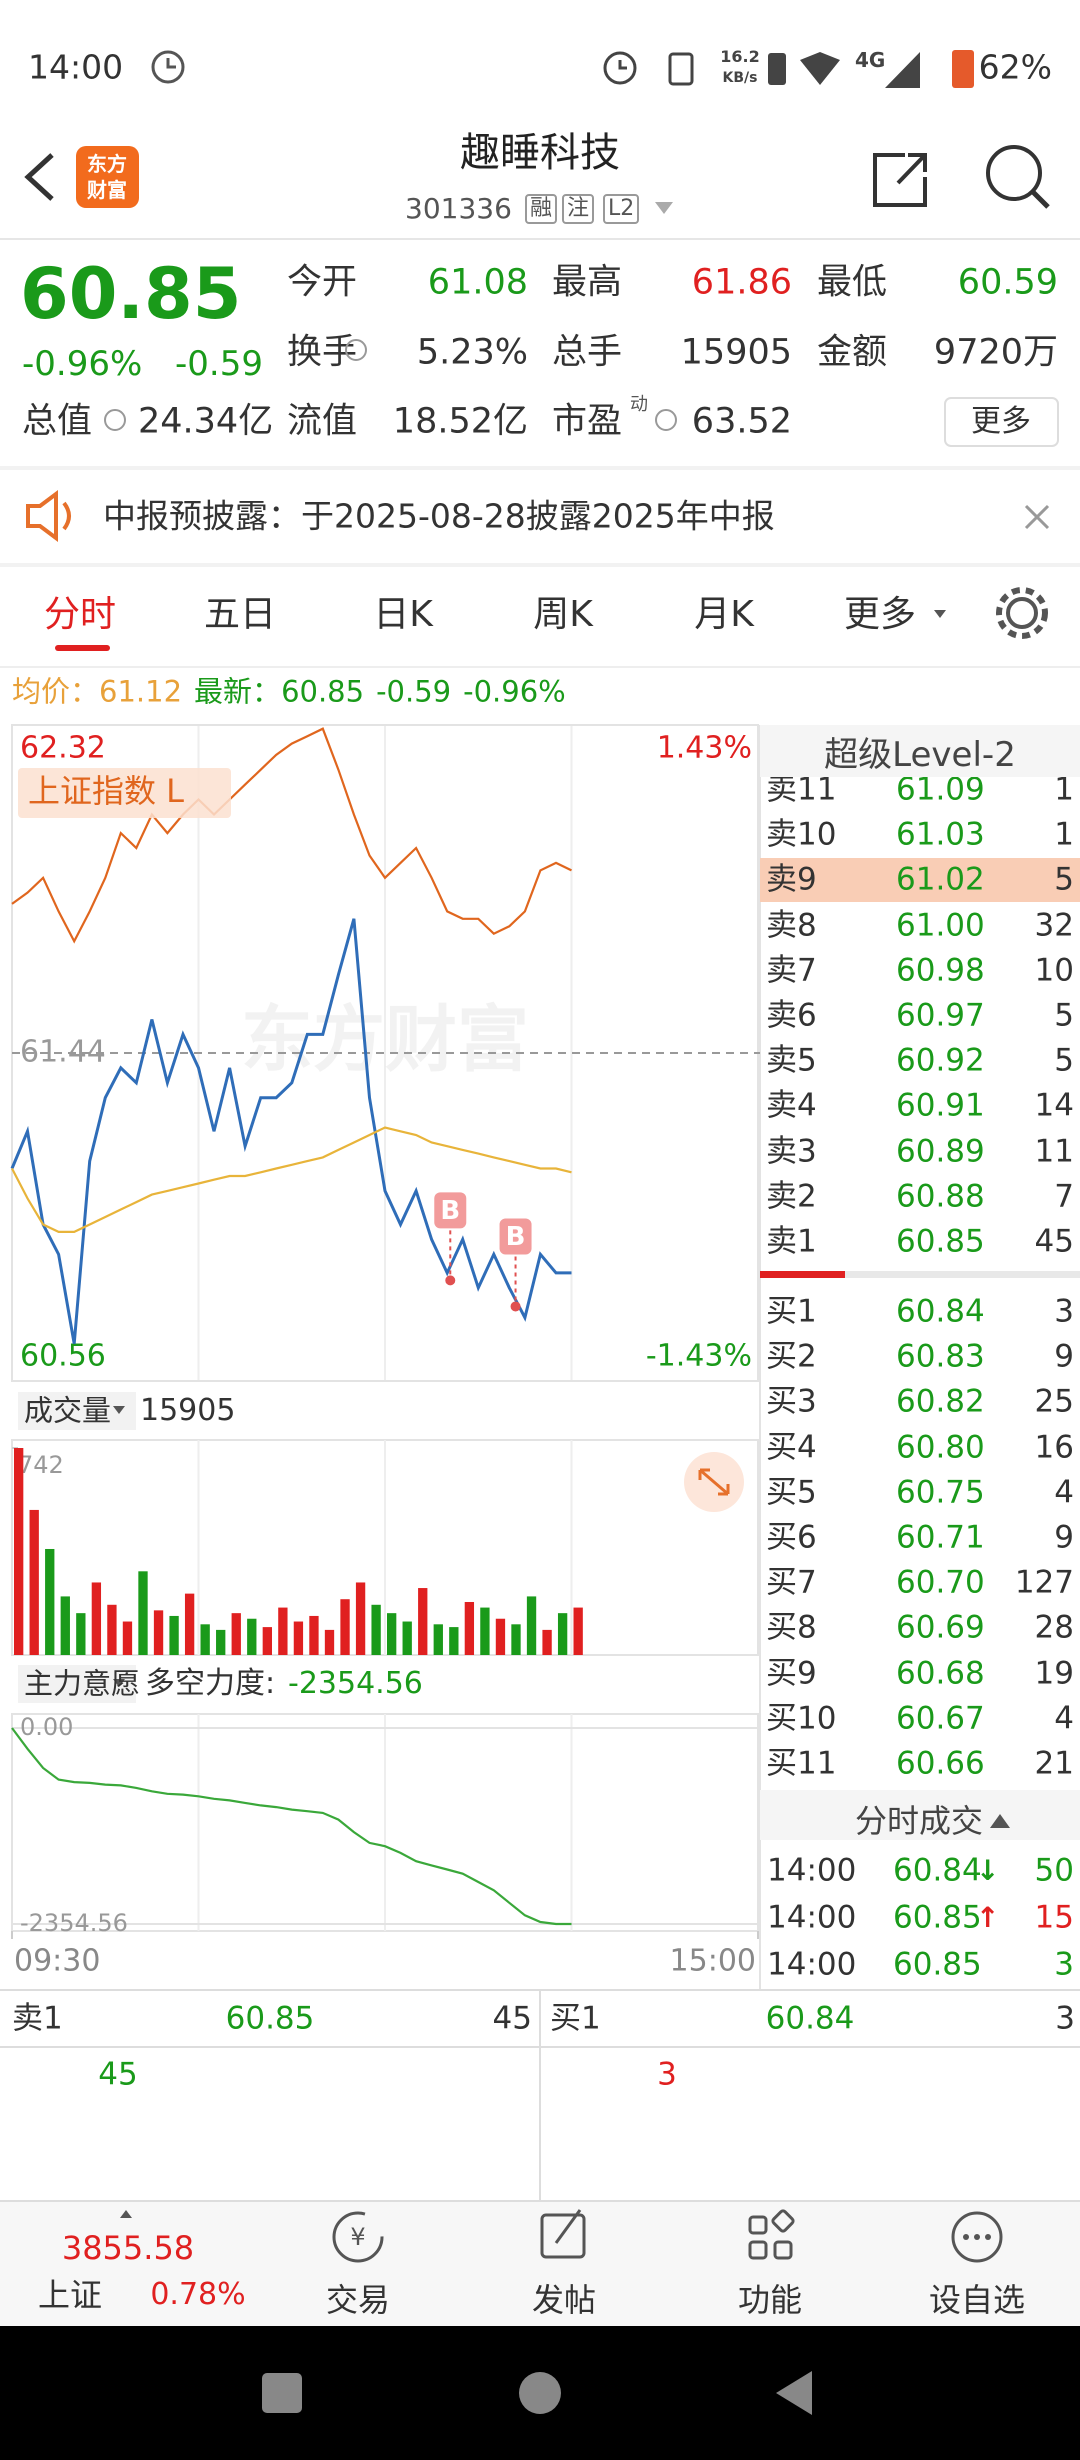 The image size is (1080, 2460). What do you see at coordinates (403, 614) in the screenshot?
I see `tab: 日K` at bounding box center [403, 614].